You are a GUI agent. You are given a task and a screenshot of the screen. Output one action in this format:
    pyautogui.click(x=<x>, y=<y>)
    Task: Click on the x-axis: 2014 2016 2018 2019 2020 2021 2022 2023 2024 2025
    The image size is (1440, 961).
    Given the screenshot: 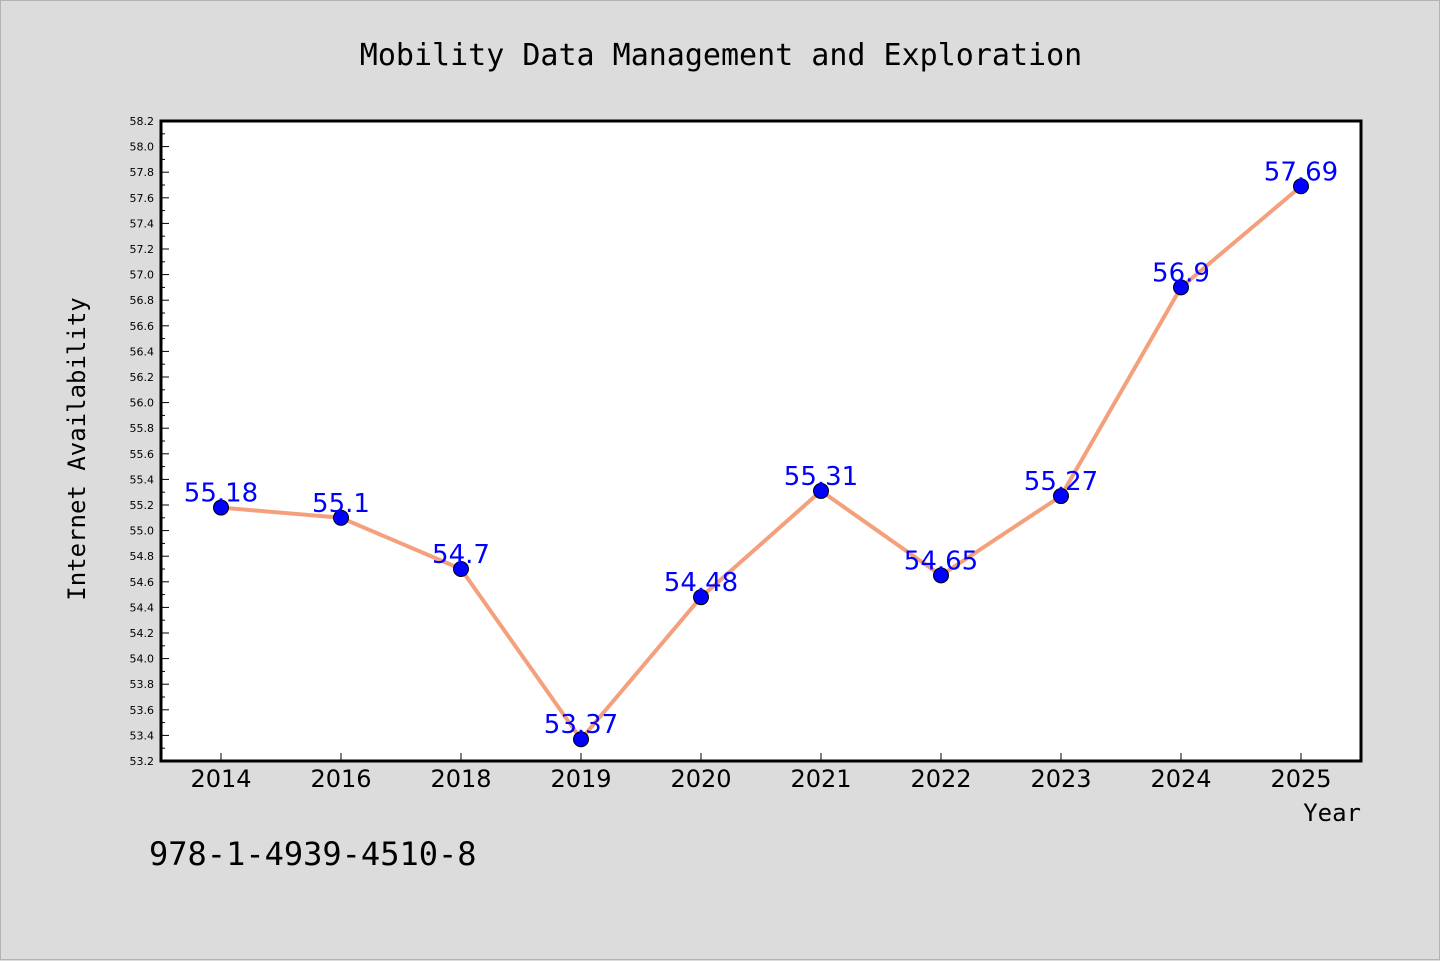 What is the action you would take?
    pyautogui.click(x=761, y=773)
    